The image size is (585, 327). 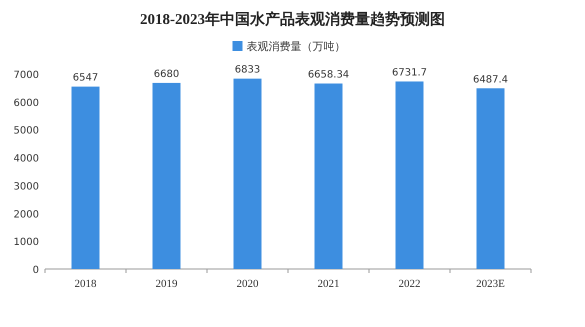 What do you see at coordinates (26, 242) in the screenshot?
I see `y-tick-label: 1000` at bounding box center [26, 242].